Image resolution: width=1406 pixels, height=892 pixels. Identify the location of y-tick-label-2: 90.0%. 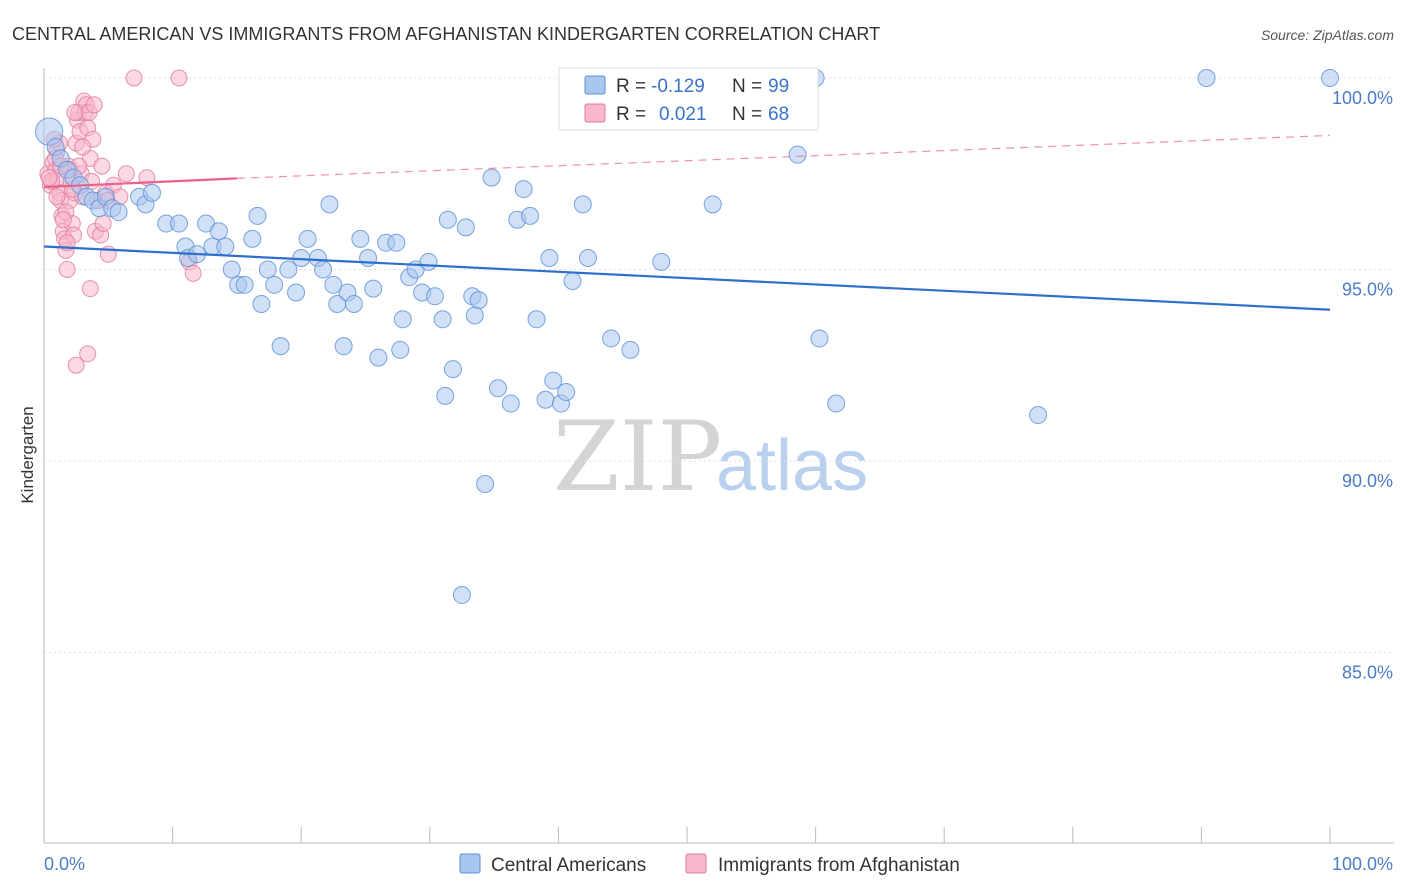
(1367, 481).